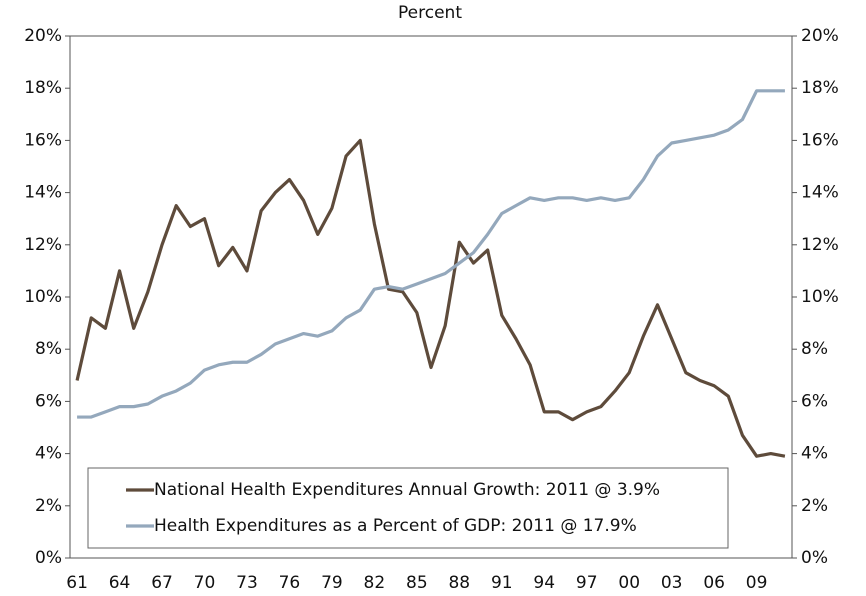  I want to click on y-tick-label: 6%, so click(48, 401).